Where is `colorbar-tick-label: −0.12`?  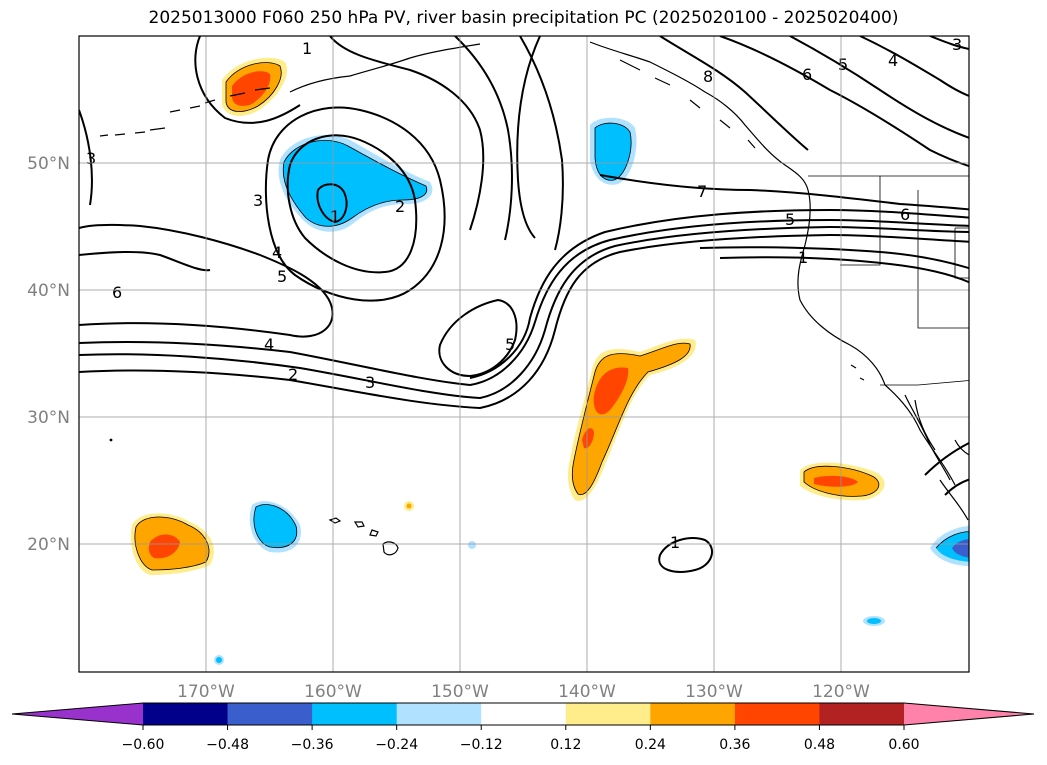 colorbar-tick-label: −0.12 is located at coordinates (481, 745).